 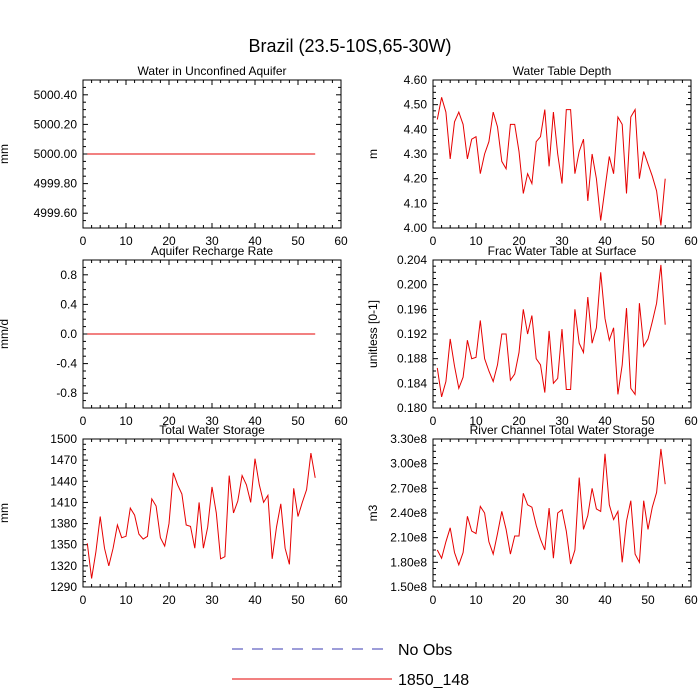 I want to click on y-tick-label: 0.4, so click(x=68, y=304).